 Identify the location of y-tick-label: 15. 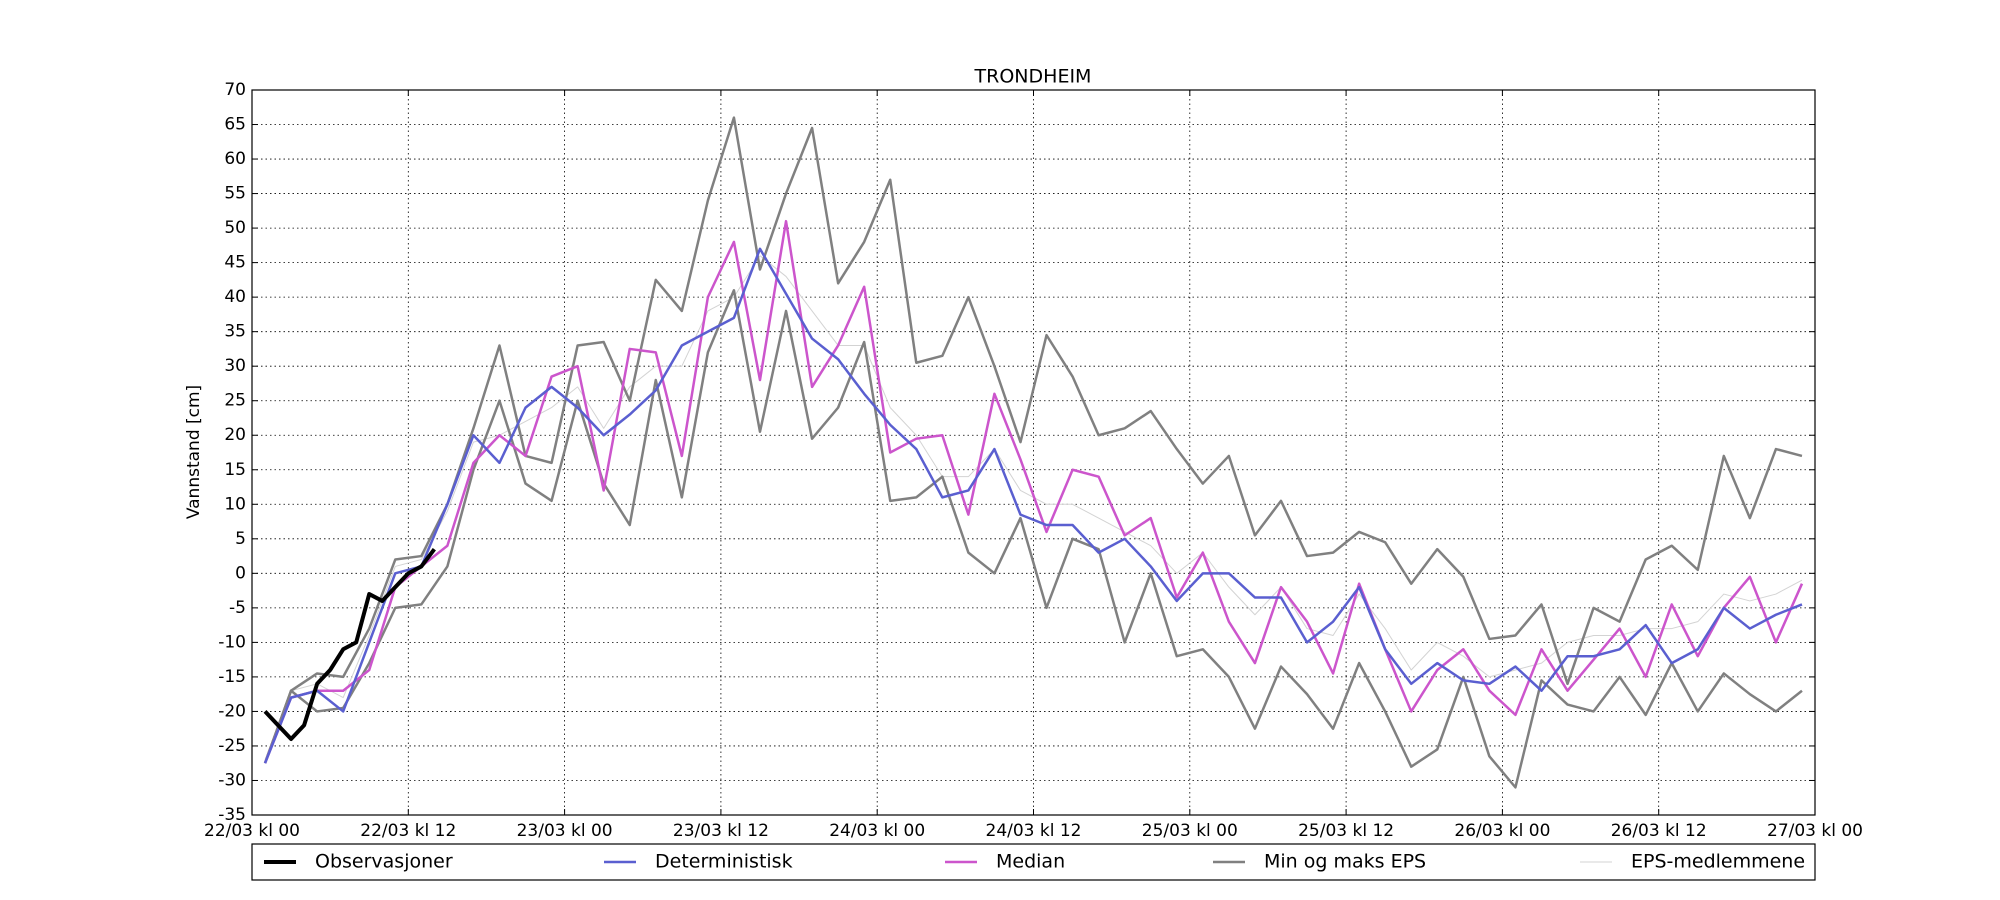
(235, 470).